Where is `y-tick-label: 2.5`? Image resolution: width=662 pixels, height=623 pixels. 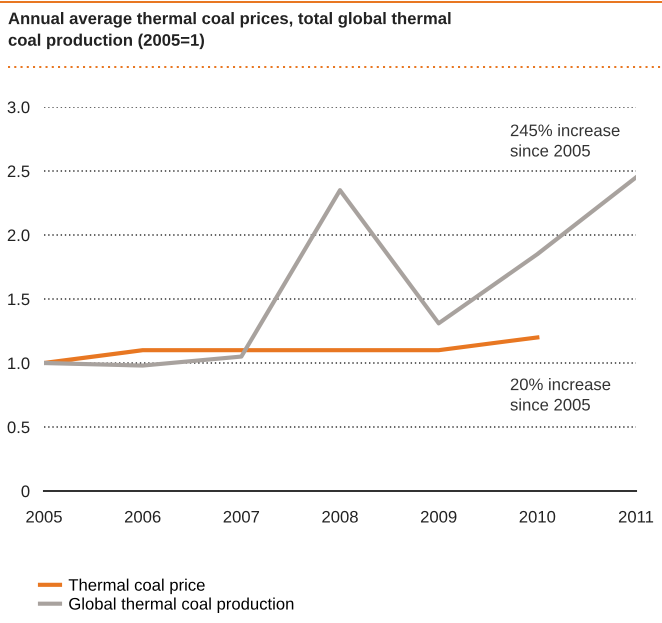
y-tick-label: 2.5 is located at coordinates (19, 171).